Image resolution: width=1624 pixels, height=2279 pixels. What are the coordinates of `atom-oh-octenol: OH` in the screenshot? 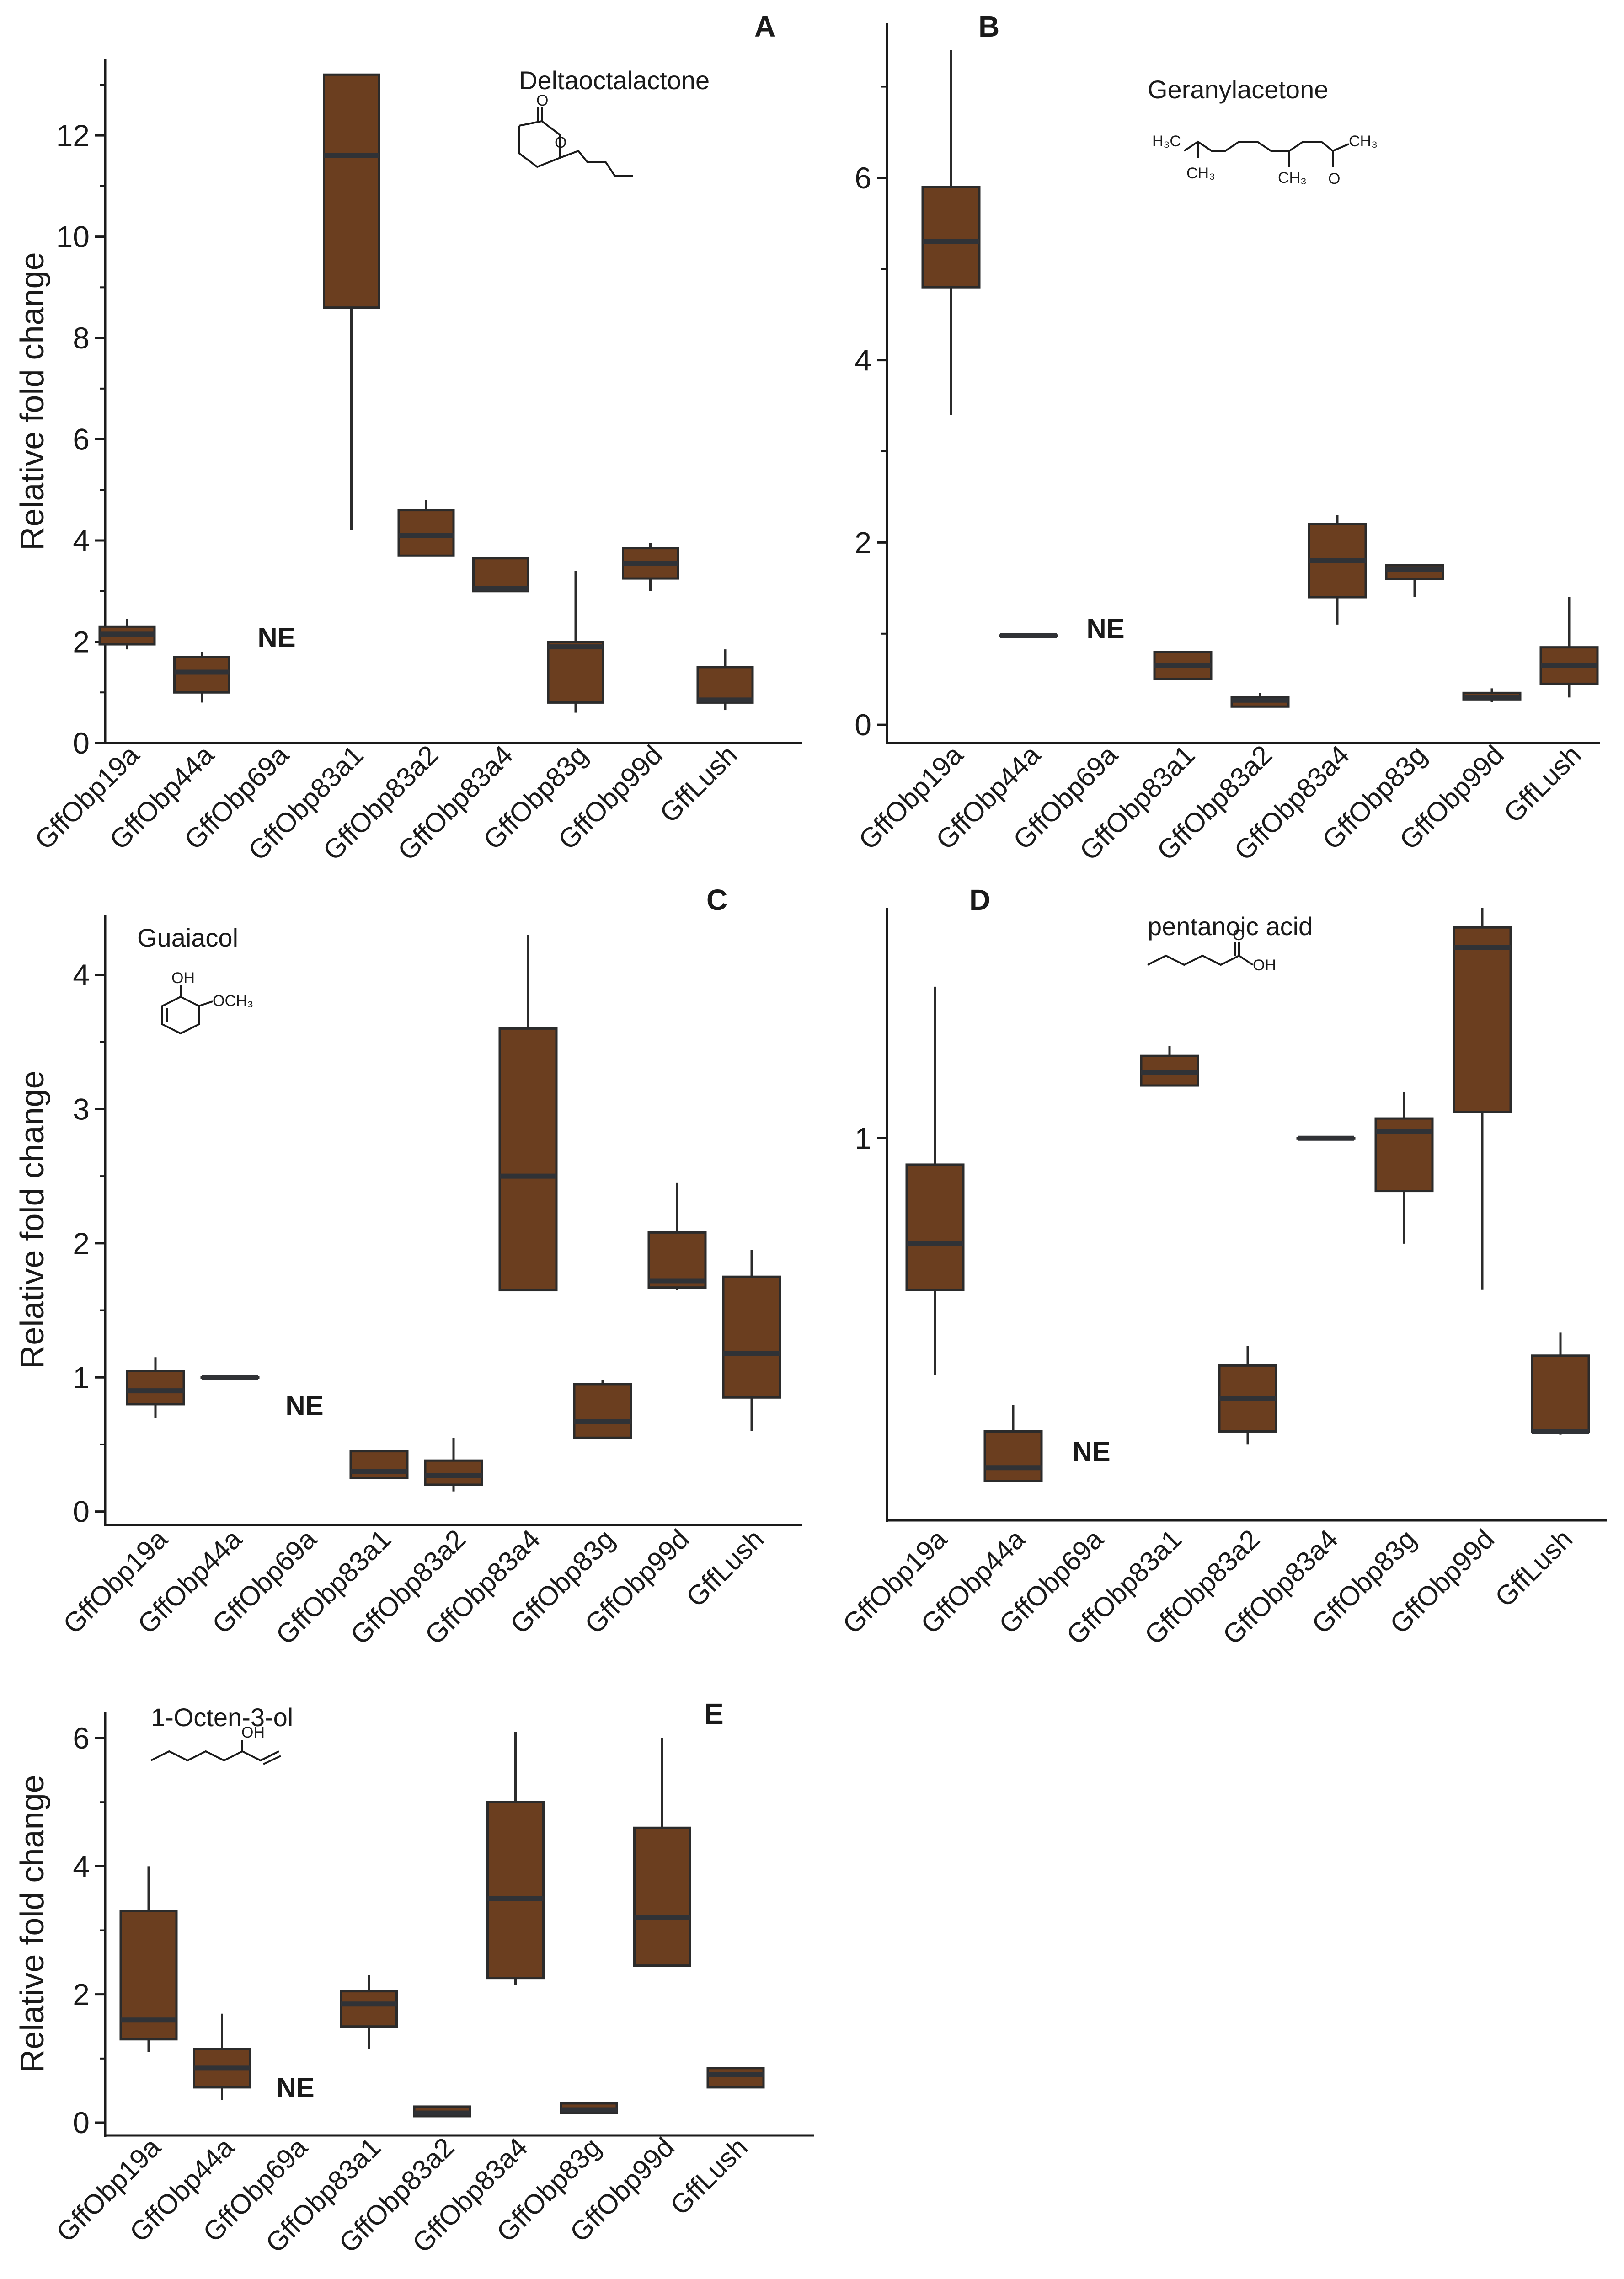 It's located at (253, 1733).